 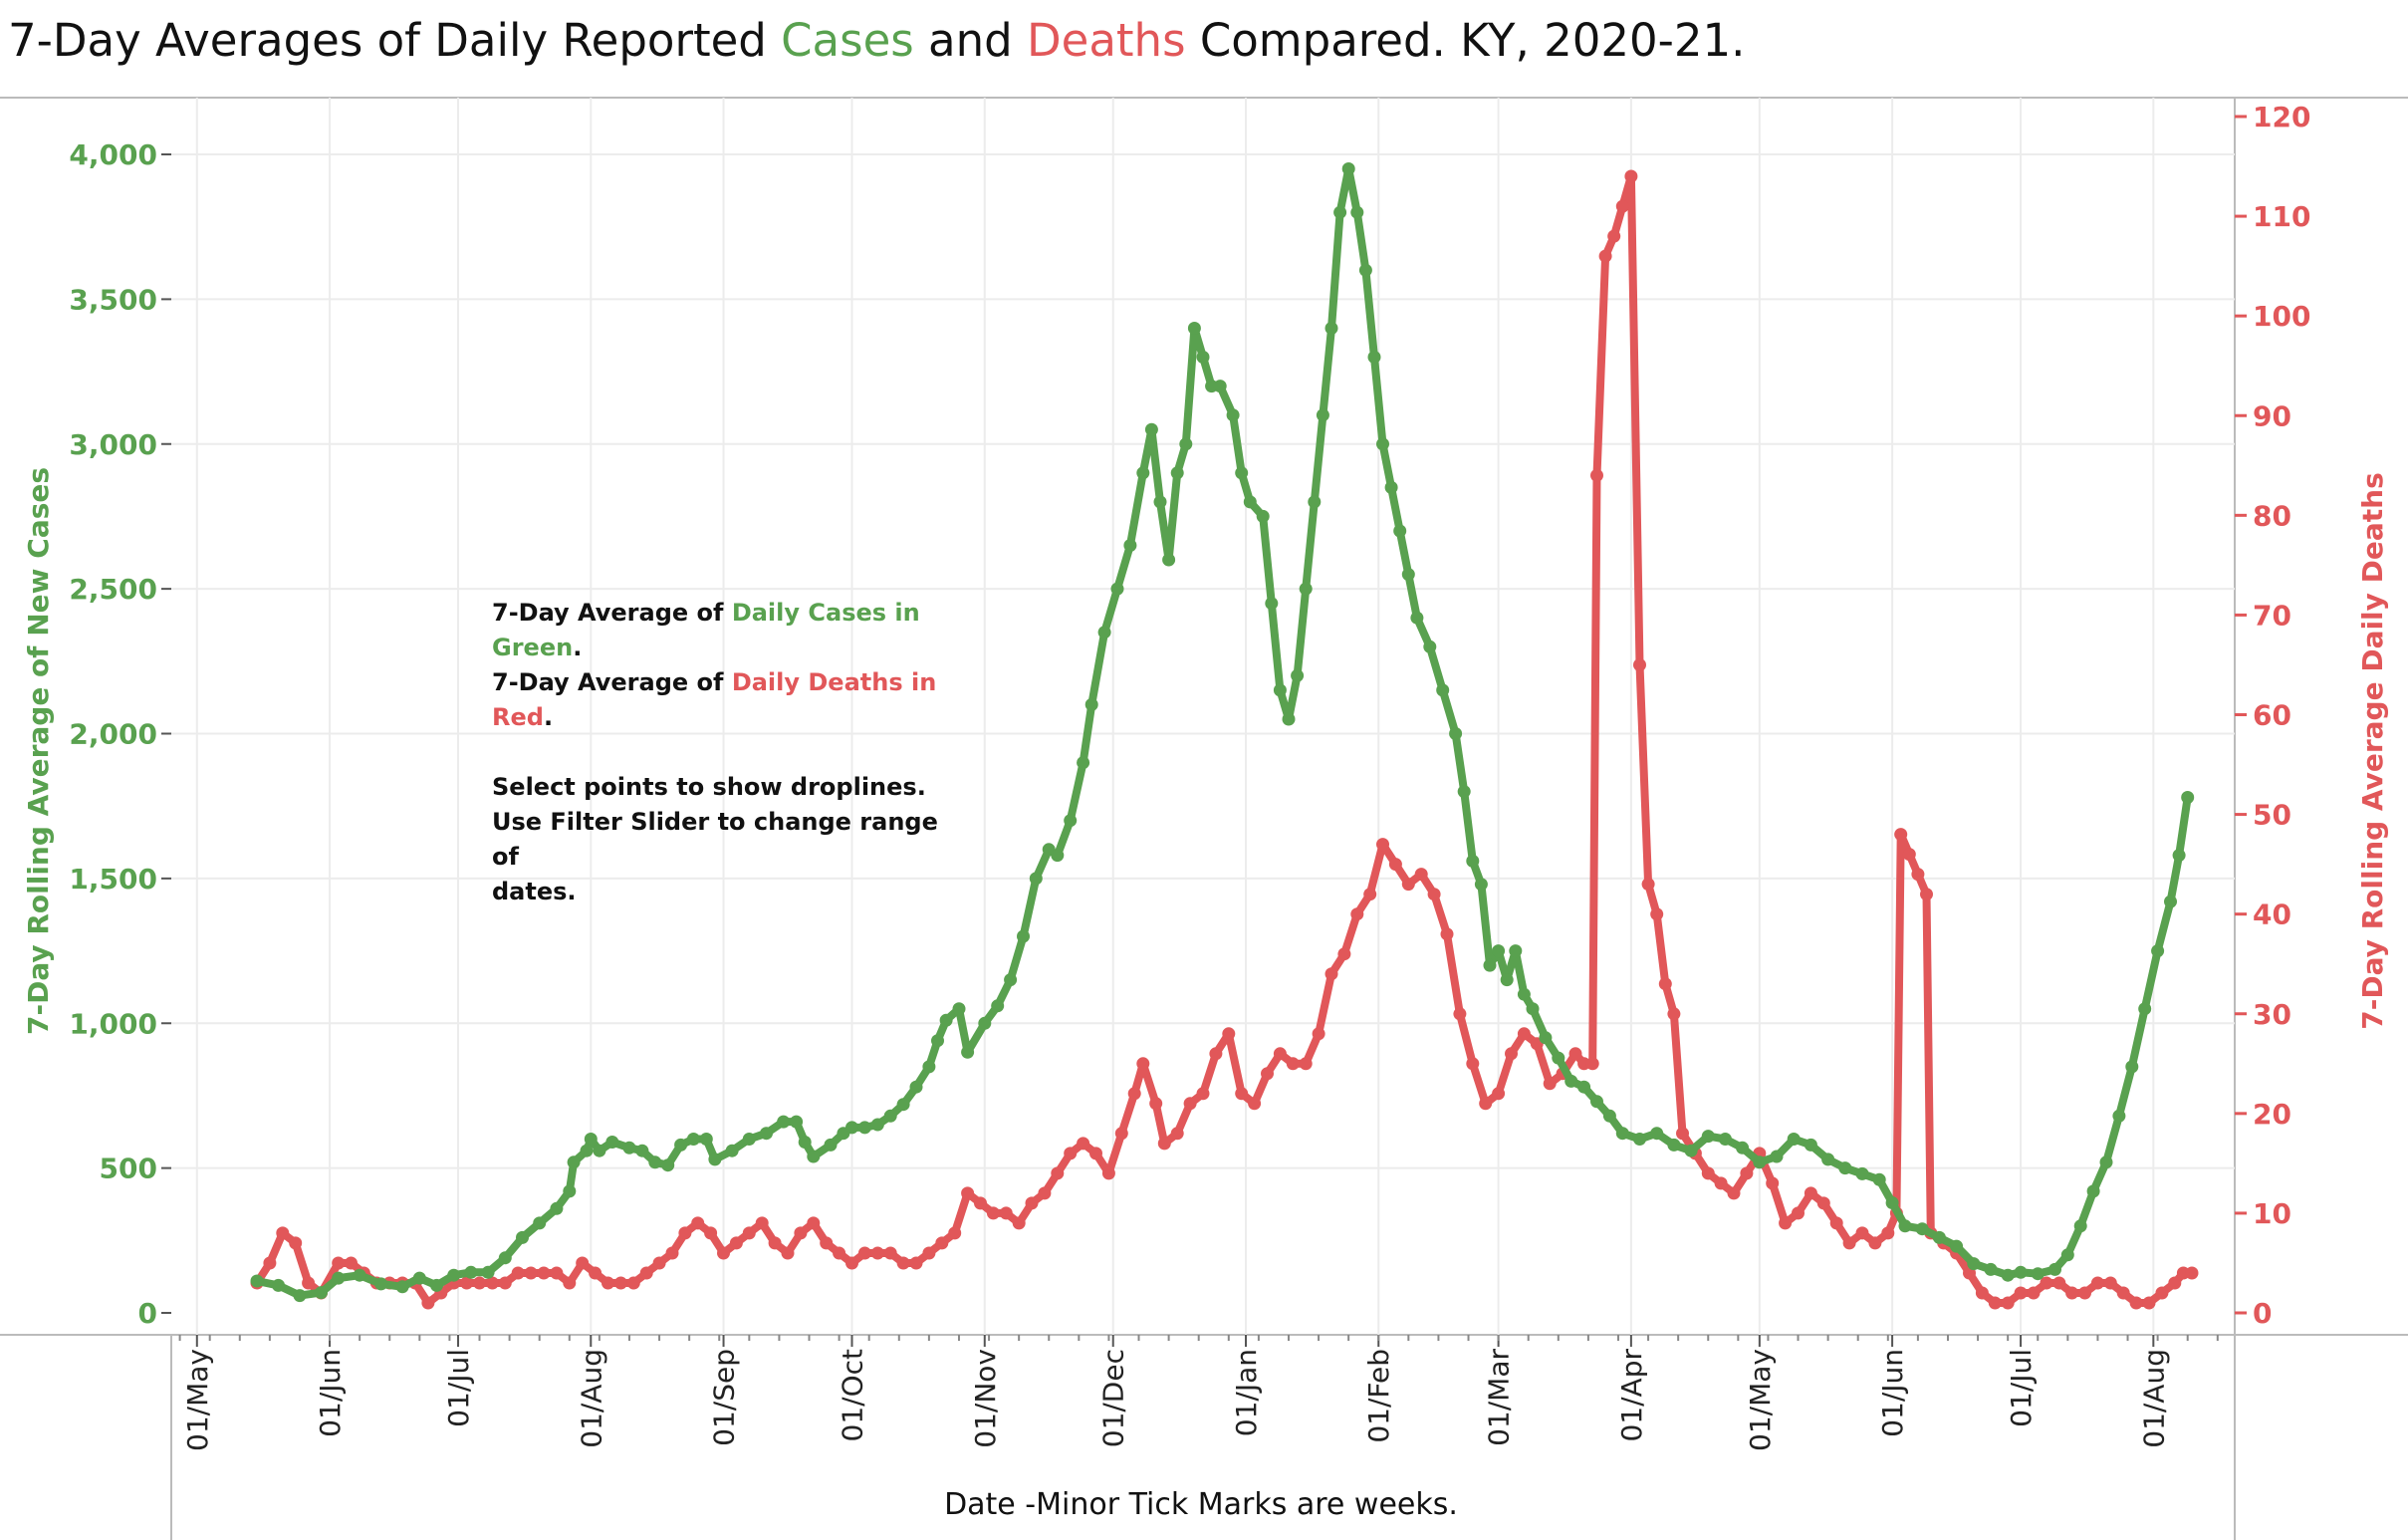 What do you see at coordinates (2262, 1313) in the screenshot?
I see `y-right-tick-label: 0` at bounding box center [2262, 1313].